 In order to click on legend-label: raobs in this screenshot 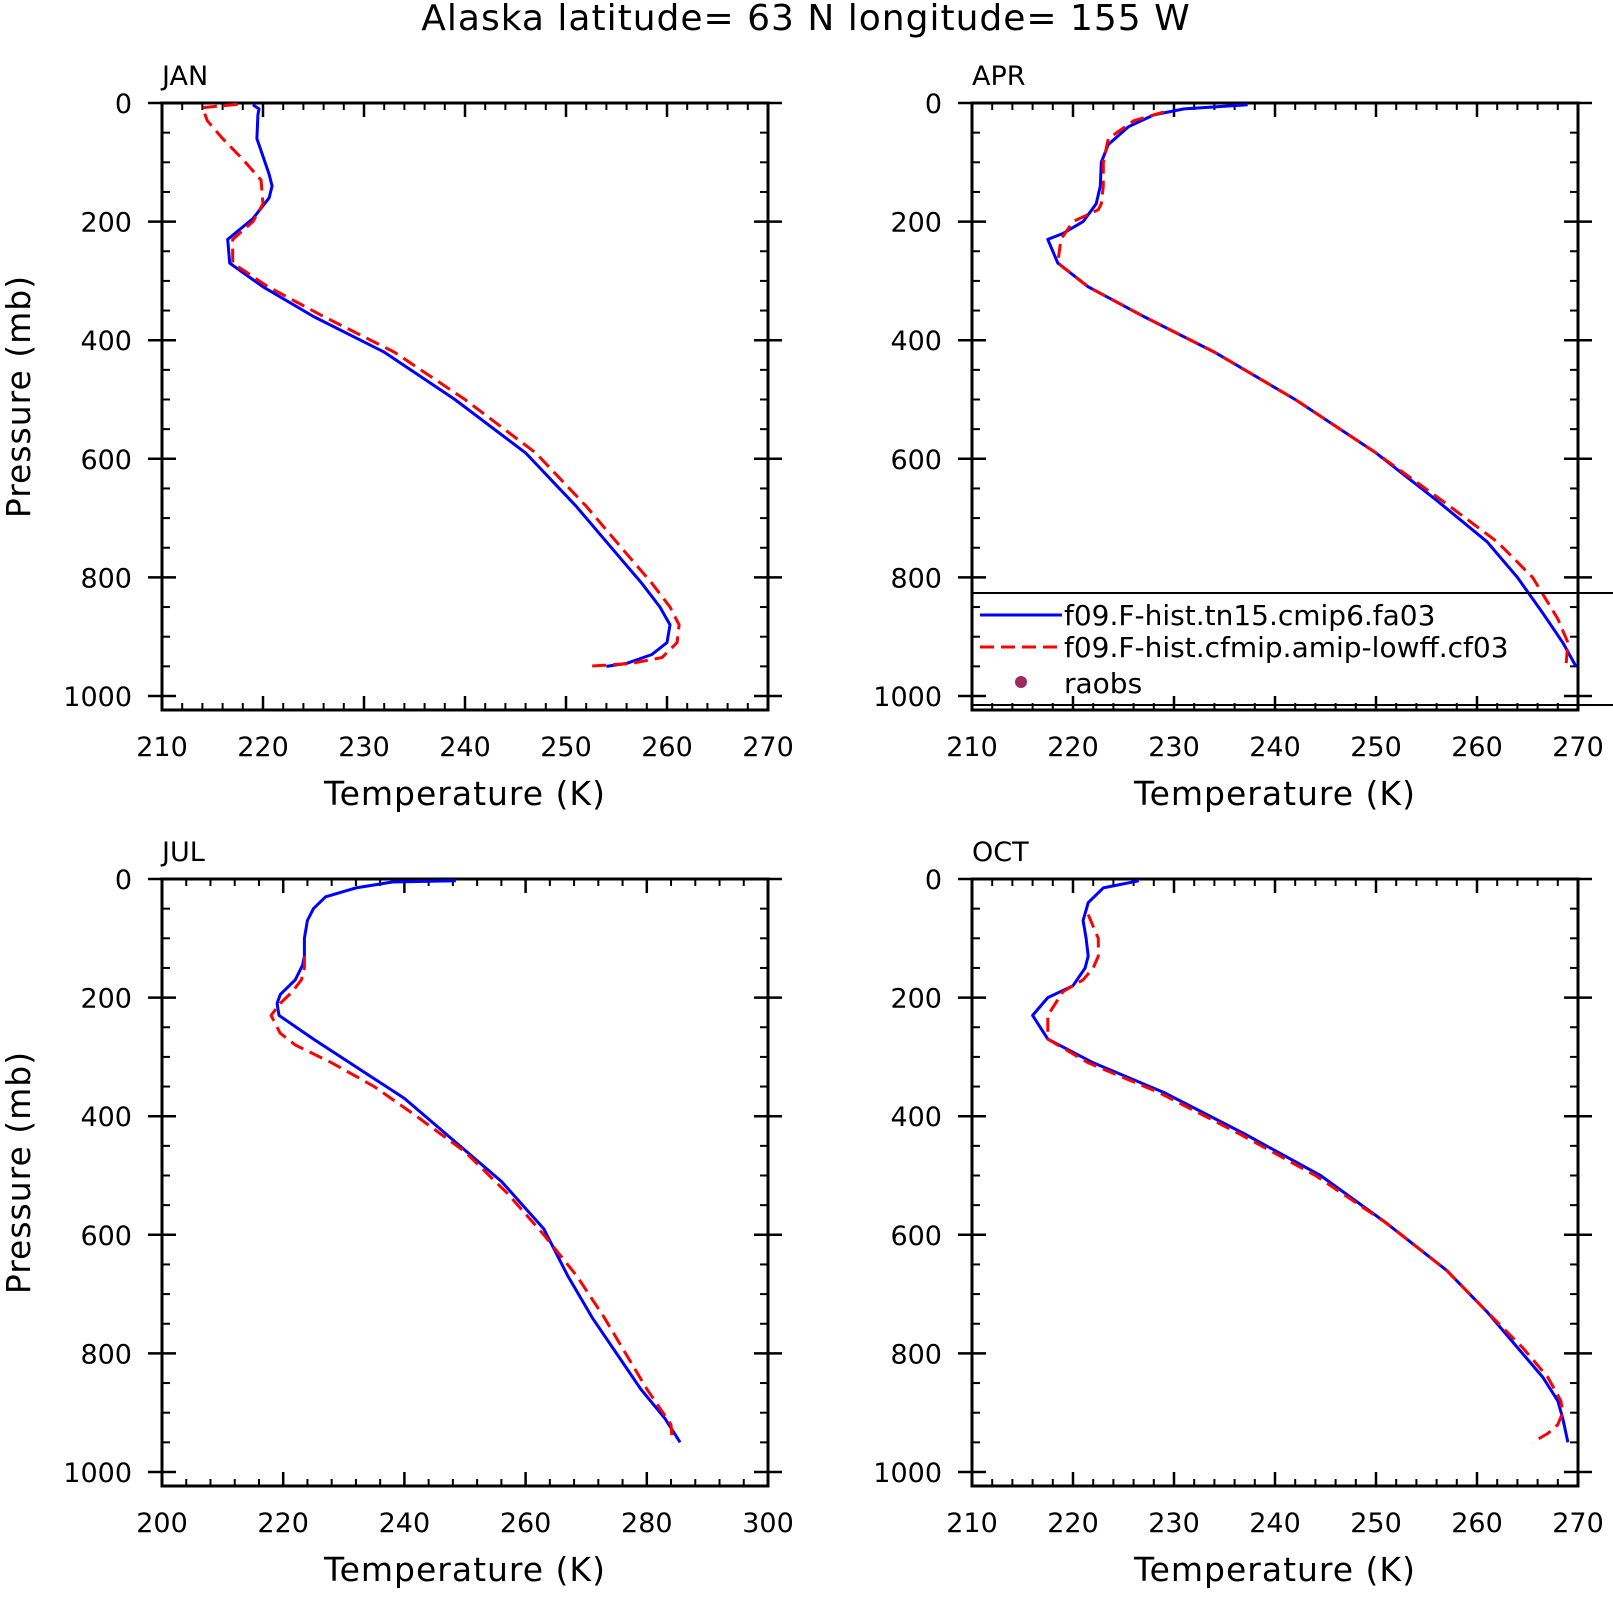, I will do `click(1103, 683)`.